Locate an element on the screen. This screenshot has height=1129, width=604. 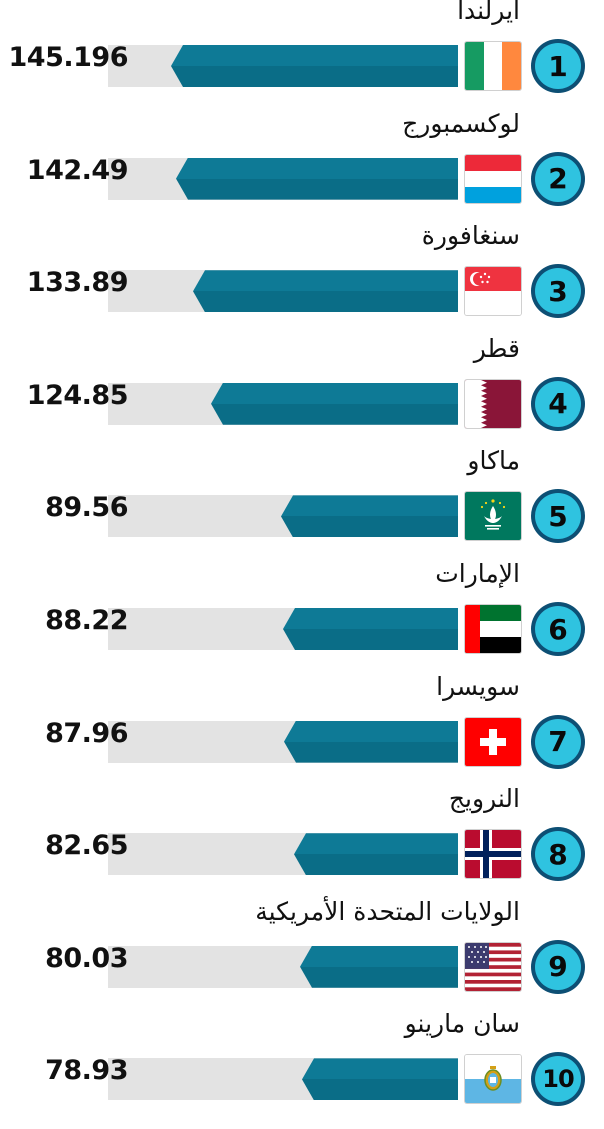
country-label: الإمارات is located at coordinates (477, 573).